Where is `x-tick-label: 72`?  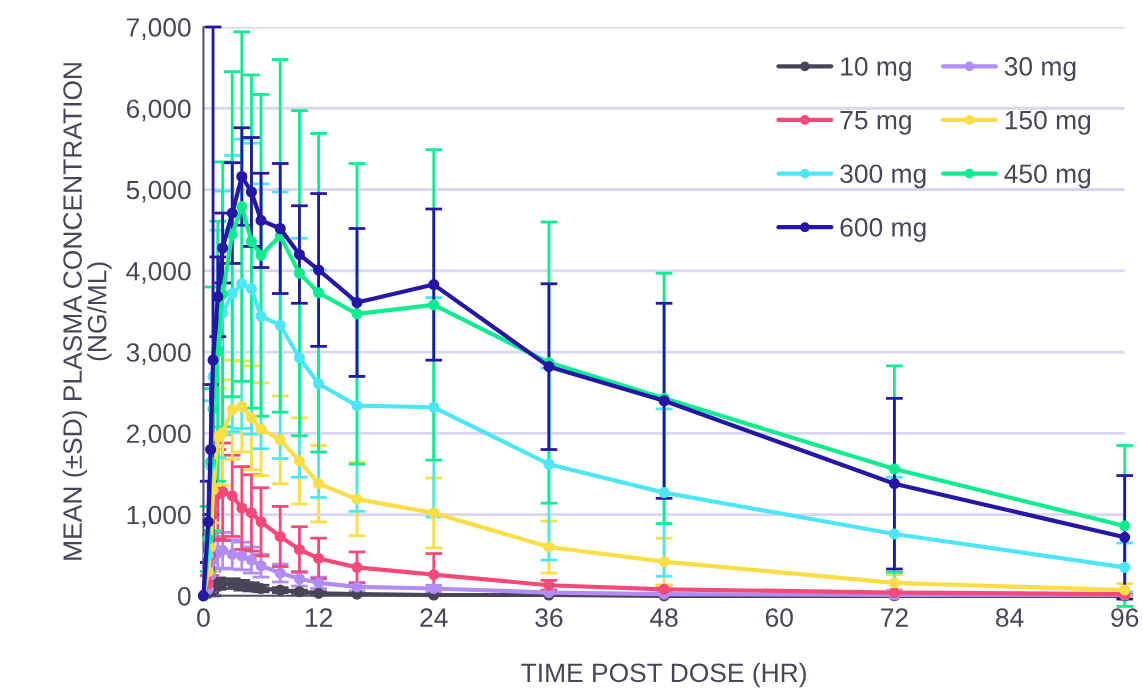
x-tick-label: 72 is located at coordinates (894, 617).